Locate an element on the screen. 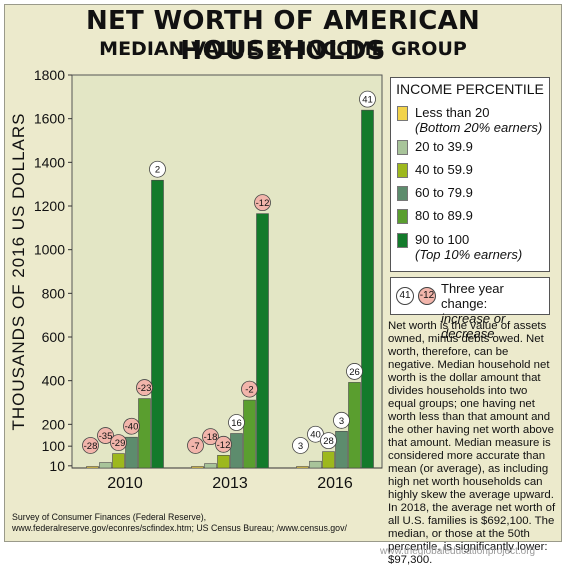  change-badge-label: -2 is located at coordinates (249, 390).